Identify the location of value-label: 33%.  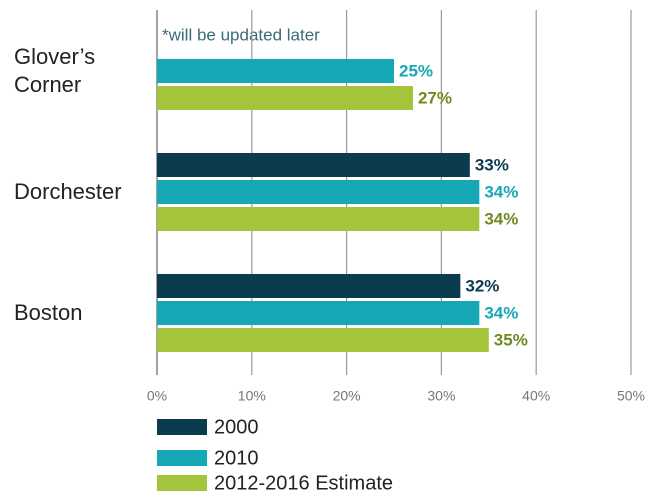
(492, 164).